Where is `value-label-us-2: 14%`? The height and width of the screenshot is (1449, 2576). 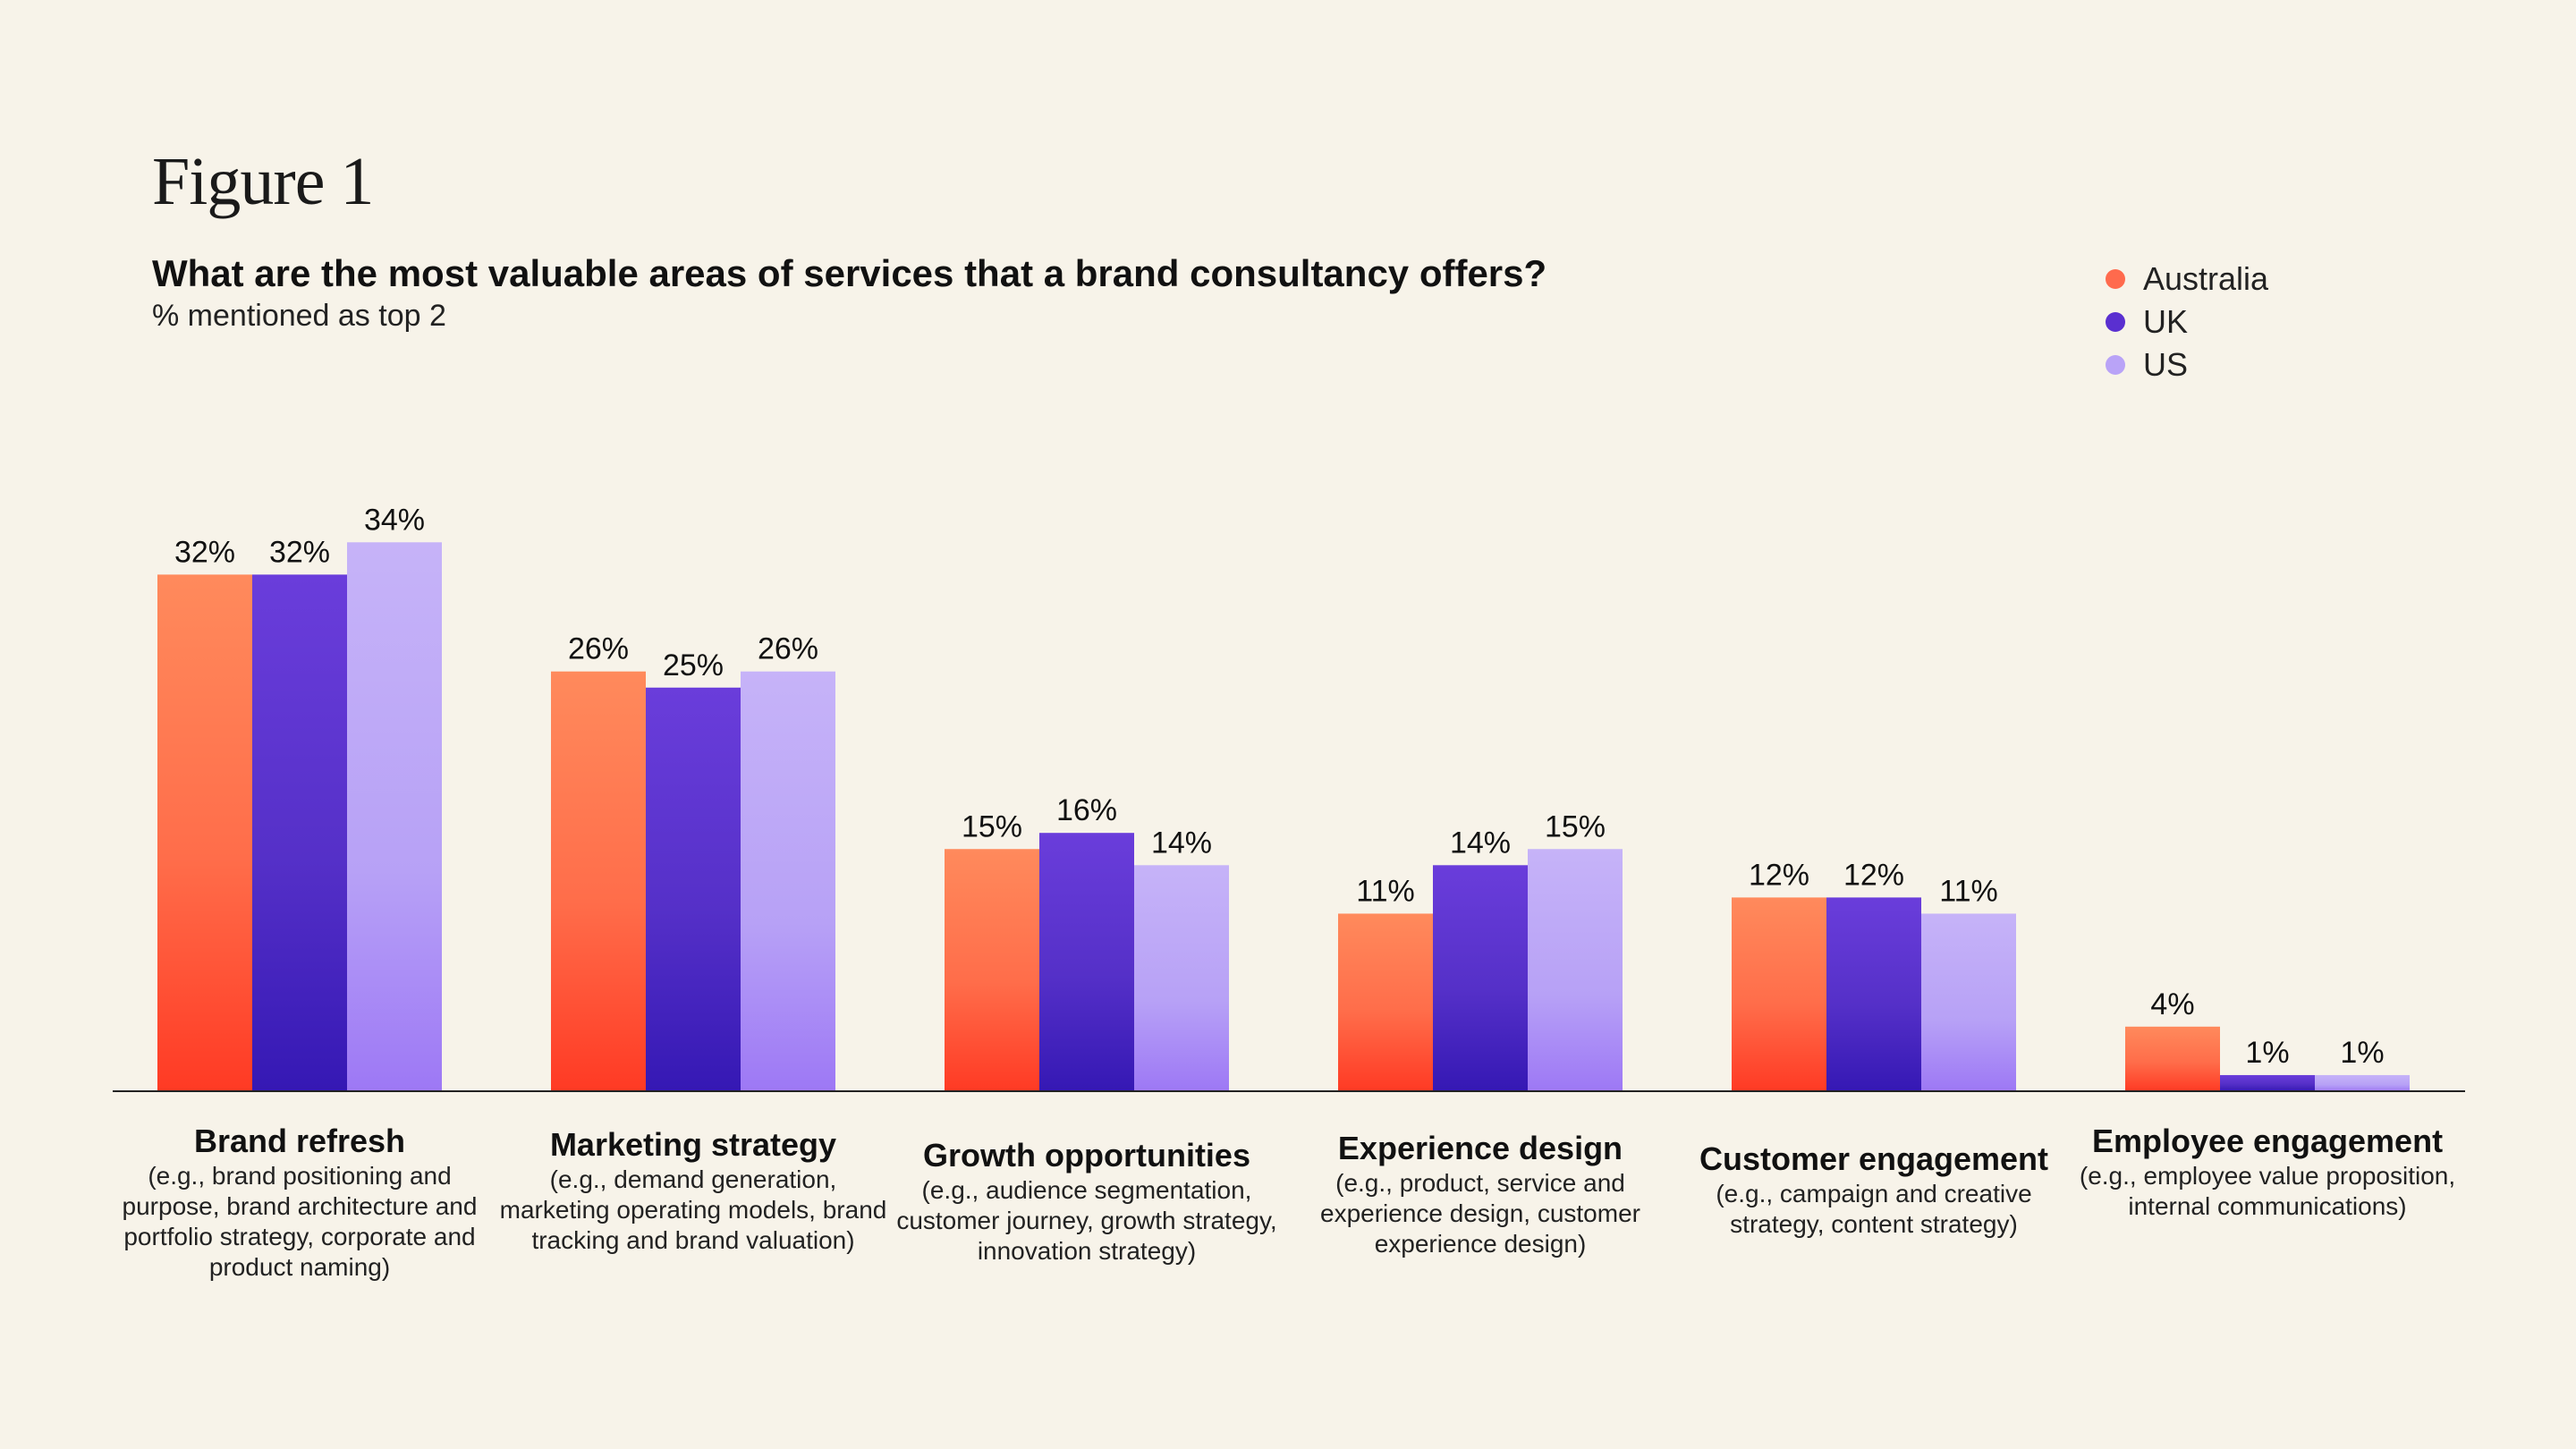 value-label-us-2: 14% is located at coordinates (1181, 843).